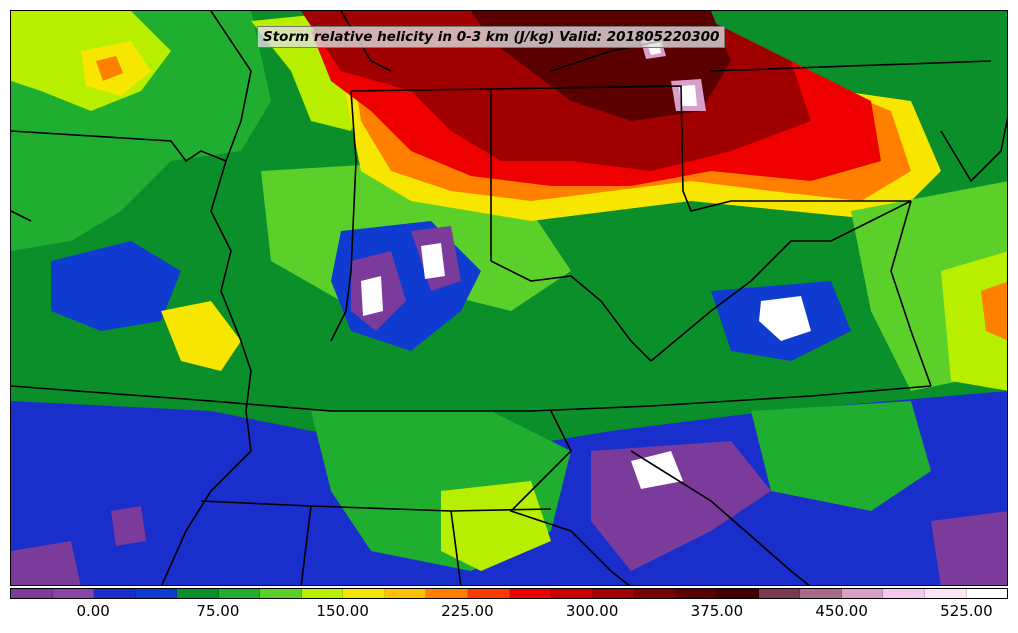 Image resolution: width=1018 pixels, height=633 pixels. What do you see at coordinates (78, 545) in the screenshot?
I see `field-purple-sw` at bounding box center [78, 545].